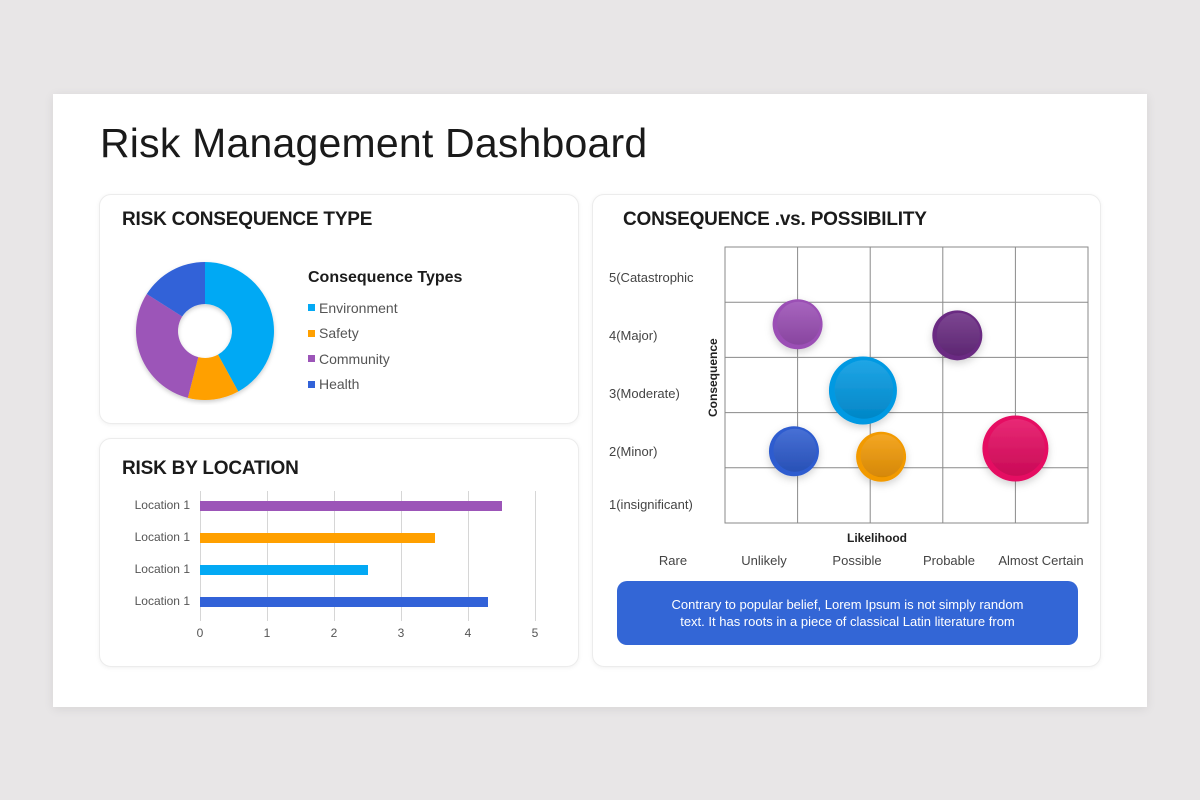 This screenshot has height=800, width=1200. I want to click on x-axis-title: Likelihood, so click(877, 538).